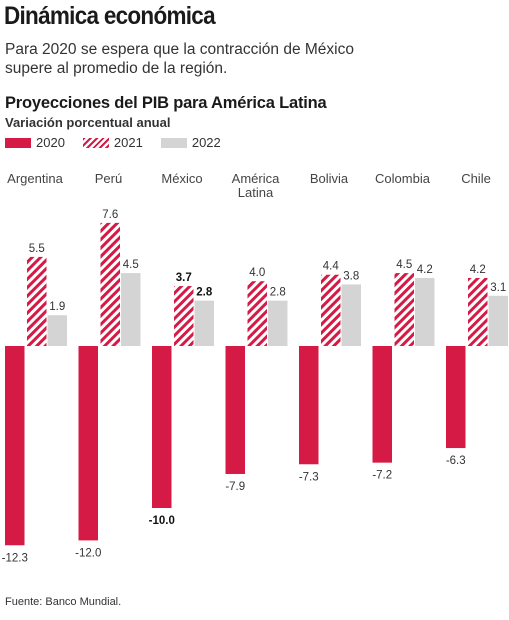  I want to click on value-label-mexico-2021: 3.7, so click(184, 278).